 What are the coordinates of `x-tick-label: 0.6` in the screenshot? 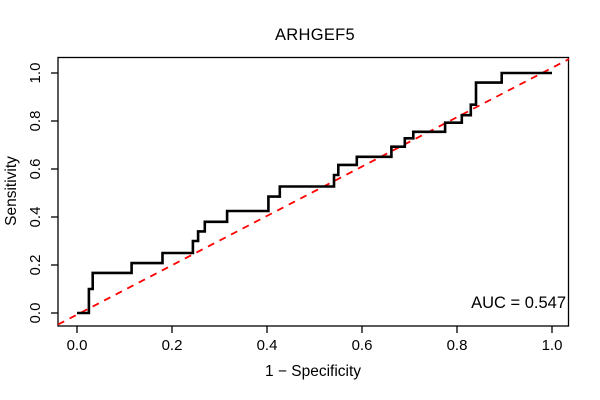 It's located at (362, 345).